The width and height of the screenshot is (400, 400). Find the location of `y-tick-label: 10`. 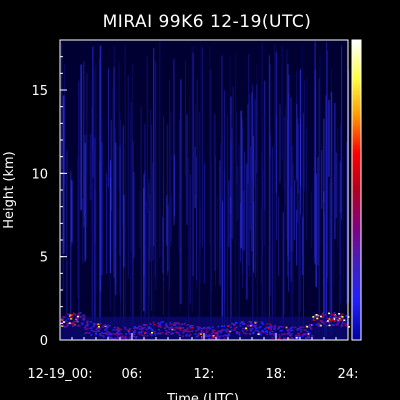

y-tick-label: 10 is located at coordinates (39, 174).